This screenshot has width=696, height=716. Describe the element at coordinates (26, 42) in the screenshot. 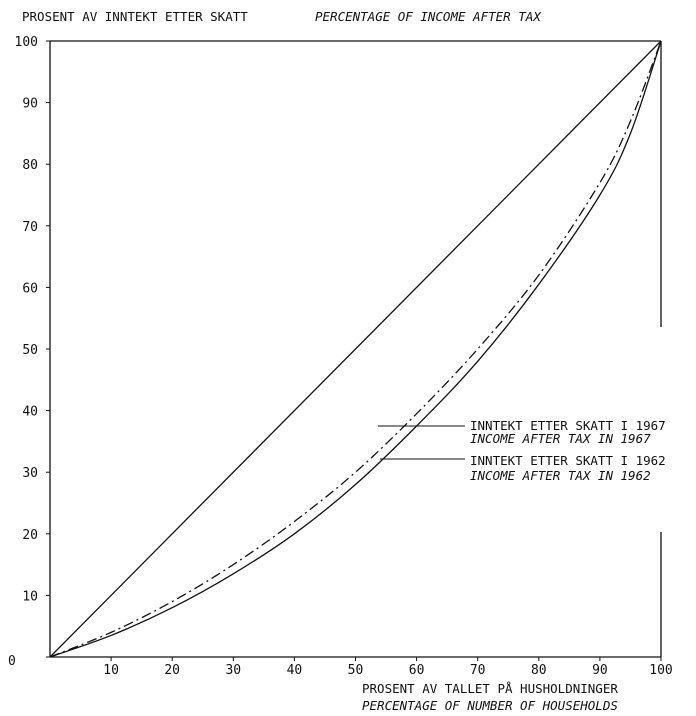

I see `y-tick-label: 100` at that location.